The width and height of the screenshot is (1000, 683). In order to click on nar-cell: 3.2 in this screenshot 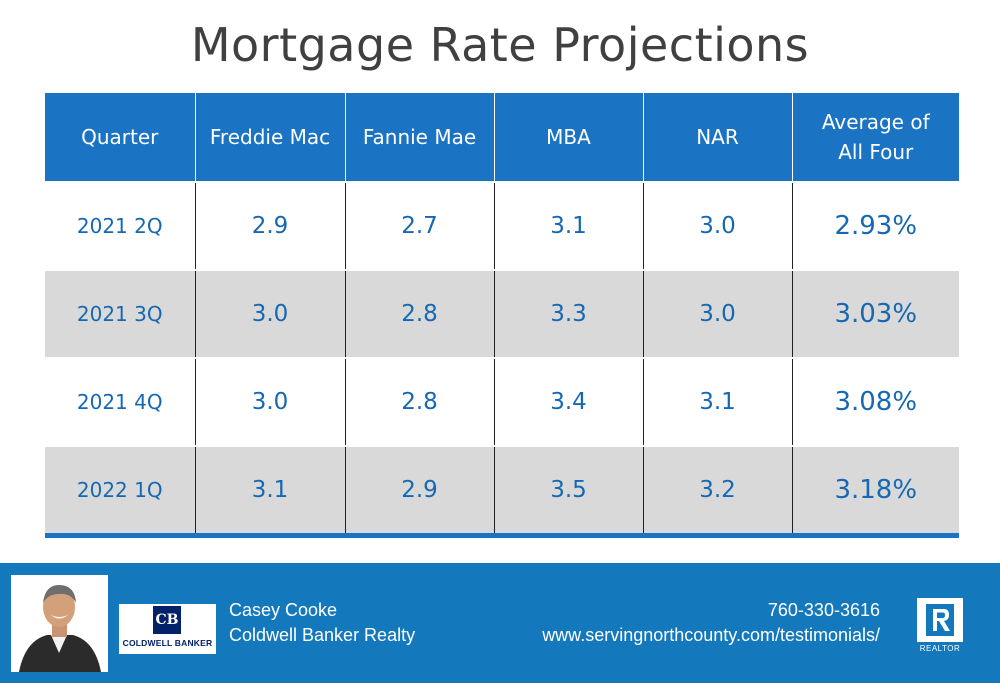, I will do `click(718, 491)`.